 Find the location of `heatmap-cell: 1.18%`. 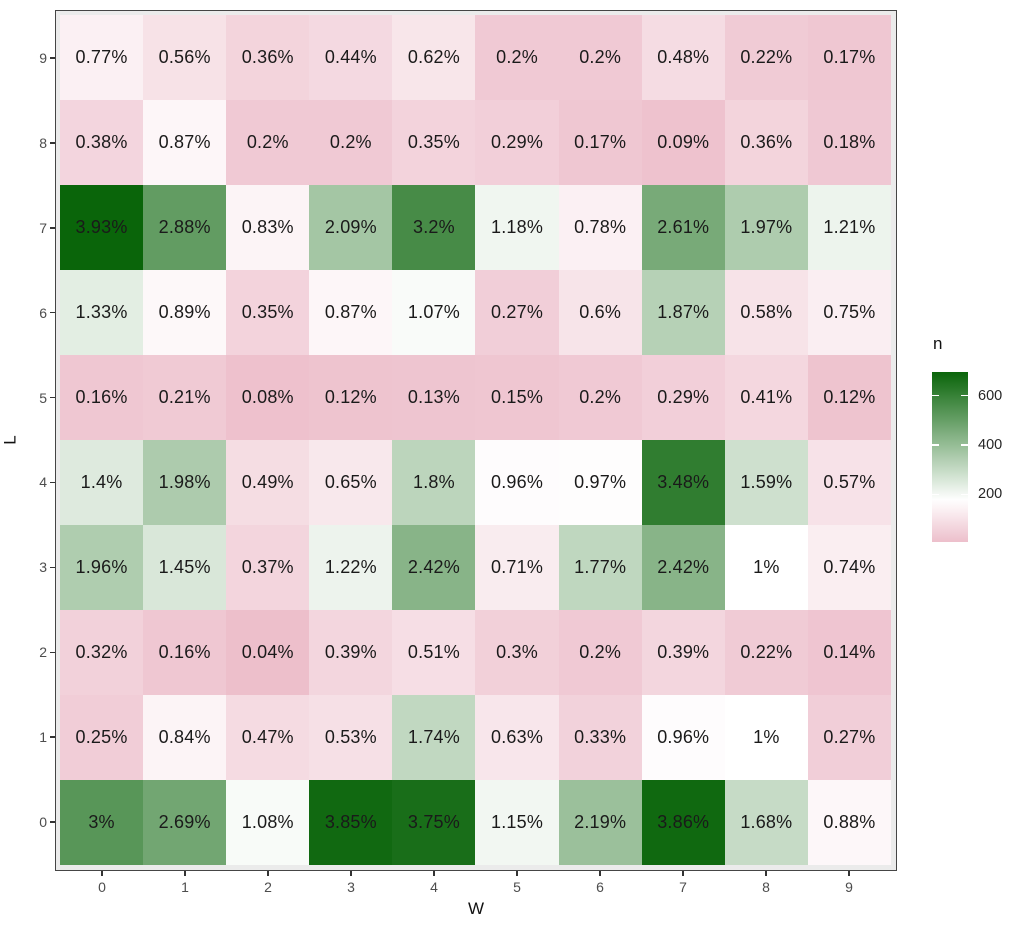

heatmap-cell: 1.18% is located at coordinates (517, 227).